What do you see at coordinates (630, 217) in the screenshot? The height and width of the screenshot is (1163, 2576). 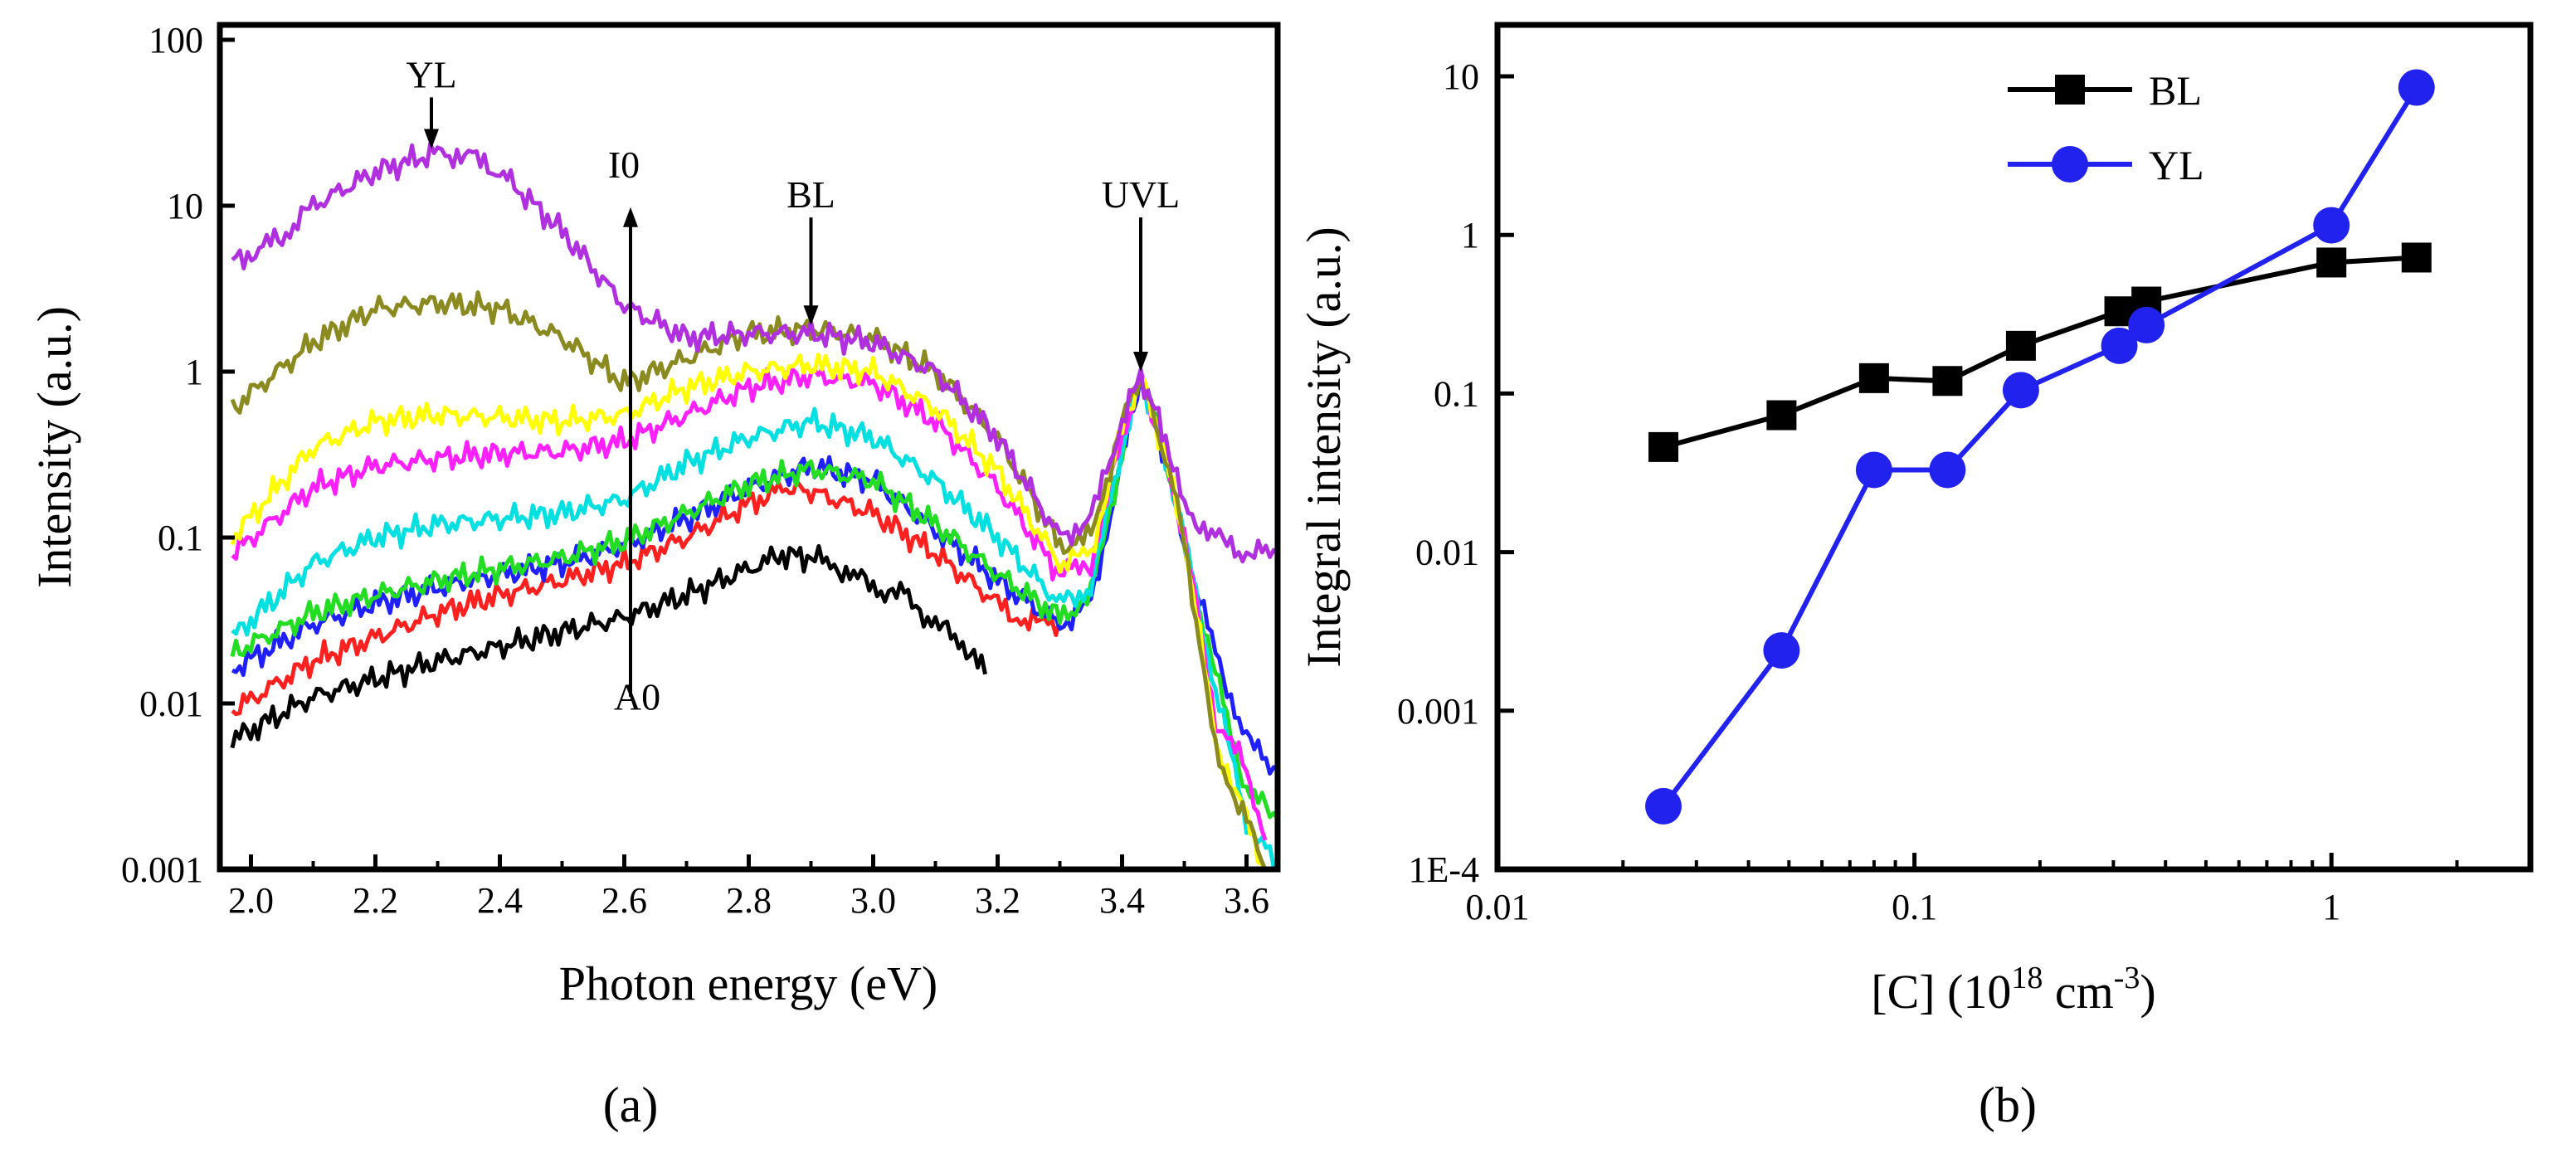 I see `i0-arrow-head` at bounding box center [630, 217].